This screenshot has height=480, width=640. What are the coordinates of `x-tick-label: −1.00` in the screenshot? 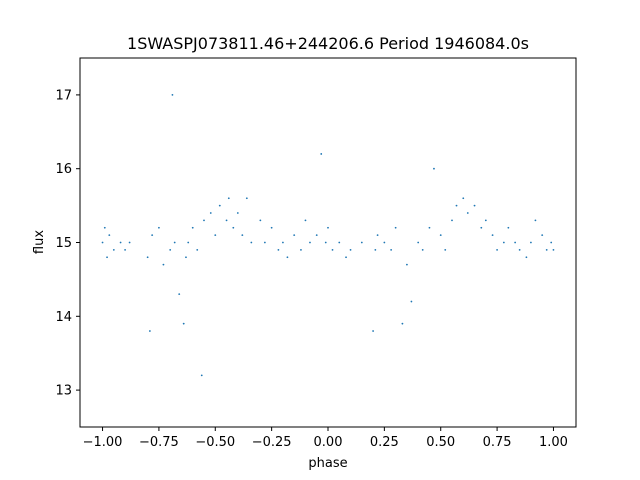 It's located at (103, 442).